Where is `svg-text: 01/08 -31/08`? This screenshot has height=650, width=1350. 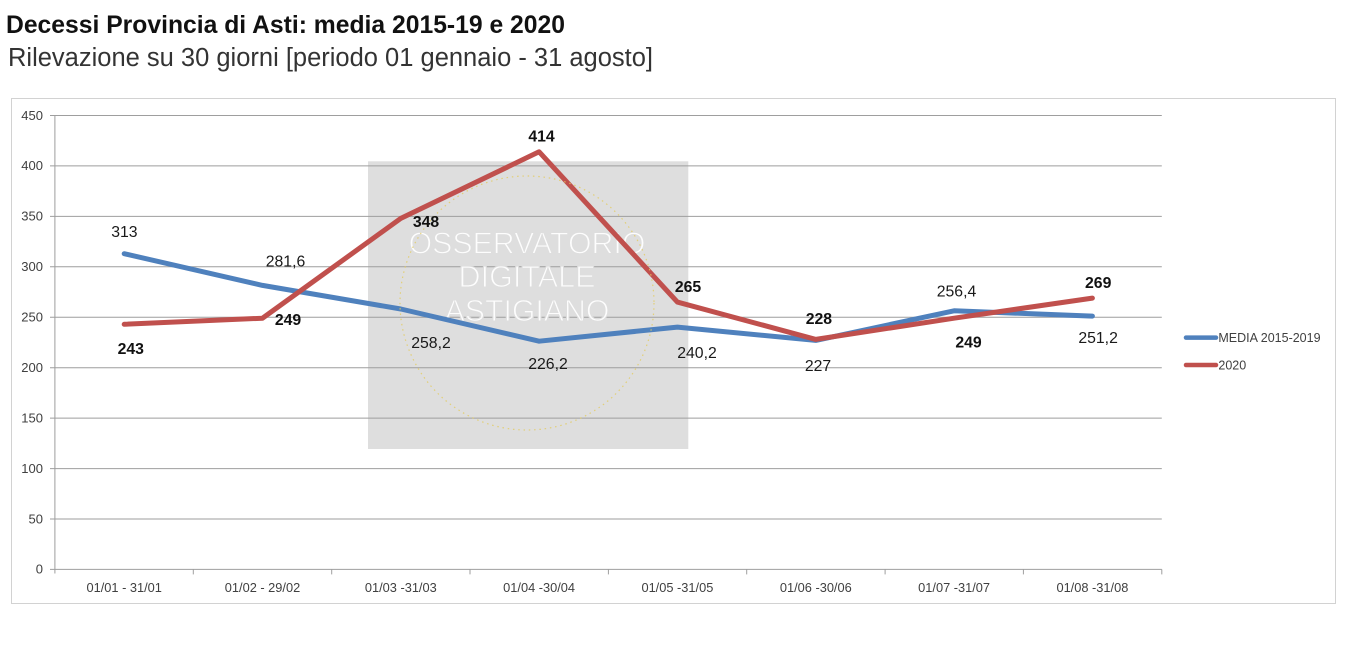
svg-text: 01/08 -31/08 is located at coordinates (1092, 587).